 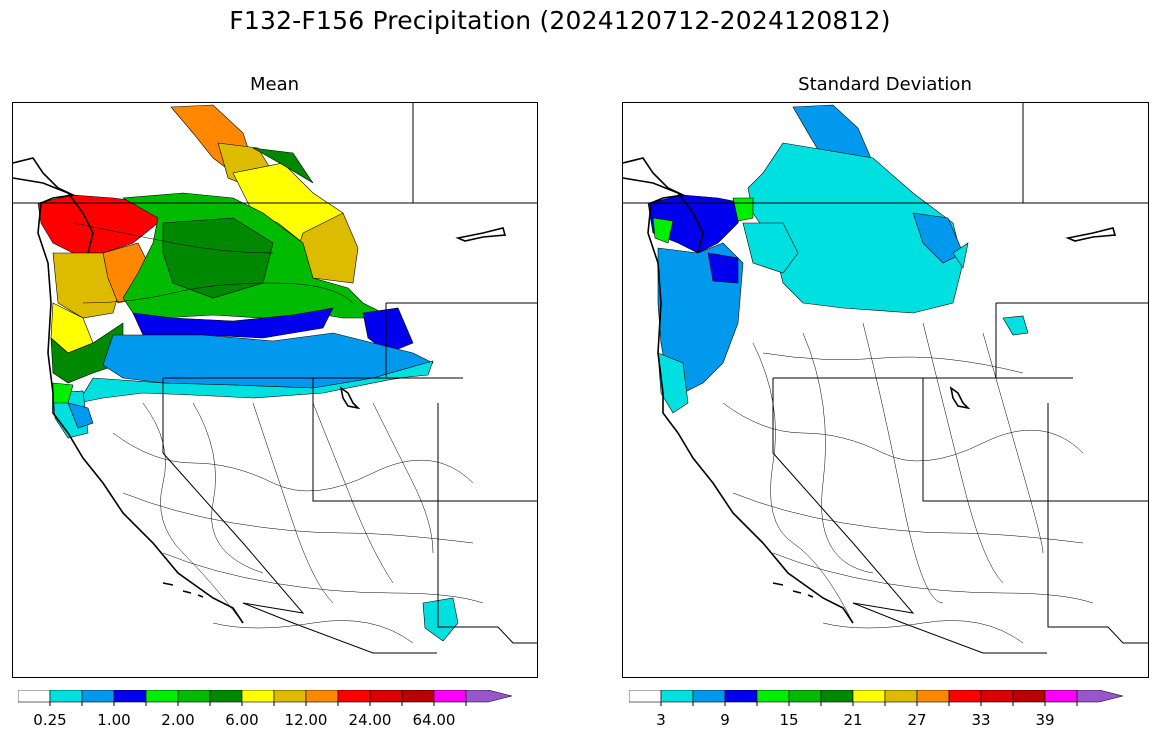 What do you see at coordinates (960, 255) in the screenshot?
I see `region-cyan-ne` at bounding box center [960, 255].